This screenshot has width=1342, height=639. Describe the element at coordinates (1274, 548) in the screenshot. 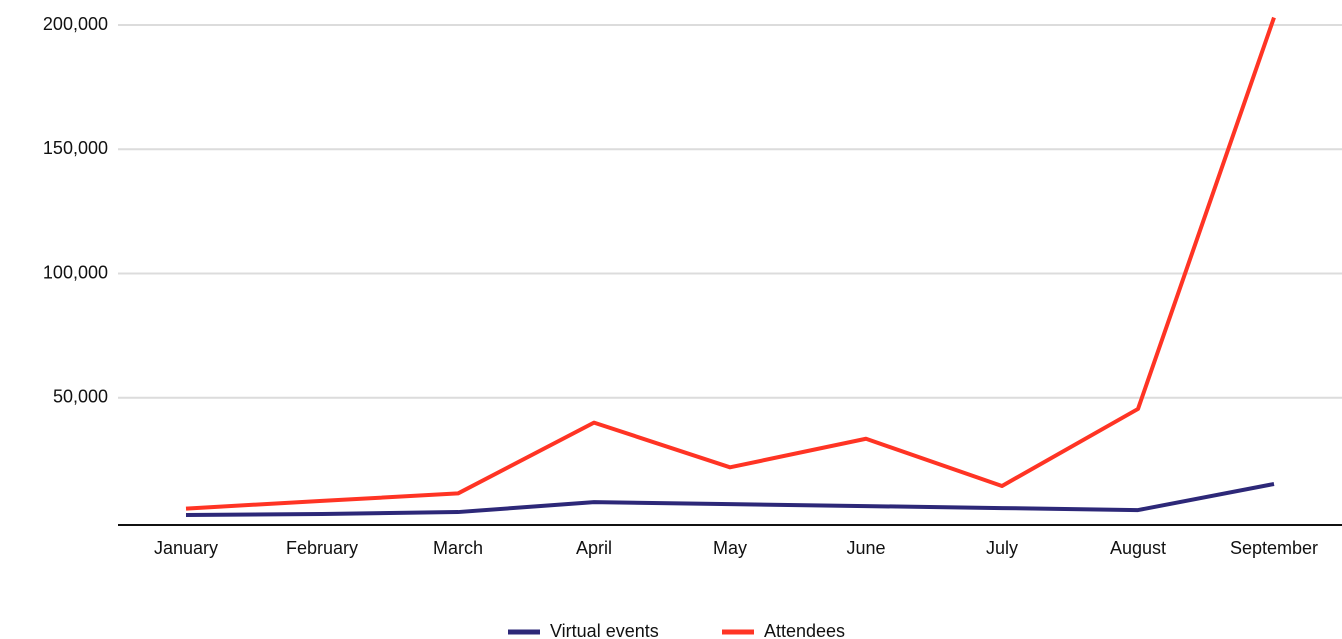

I see `x-tick-label: September` at that location.